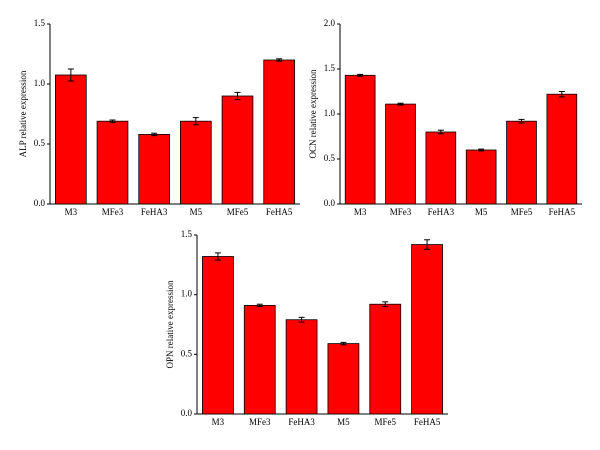 The width and height of the screenshot is (600, 450). What do you see at coordinates (23, 113) in the screenshot?
I see `y-axis-label: ALP relative expression` at bounding box center [23, 113].